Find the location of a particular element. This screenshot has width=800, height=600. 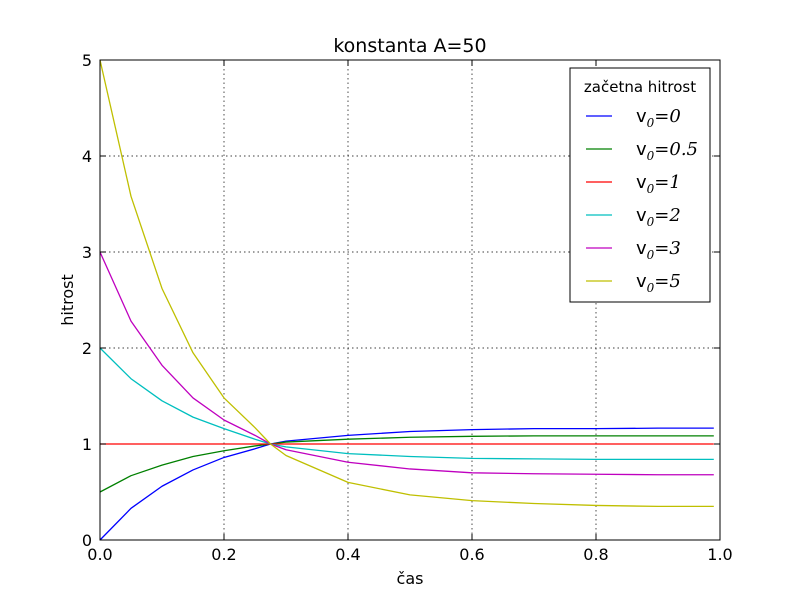

legend-label-3: v0=2 is located at coordinates (658, 217).